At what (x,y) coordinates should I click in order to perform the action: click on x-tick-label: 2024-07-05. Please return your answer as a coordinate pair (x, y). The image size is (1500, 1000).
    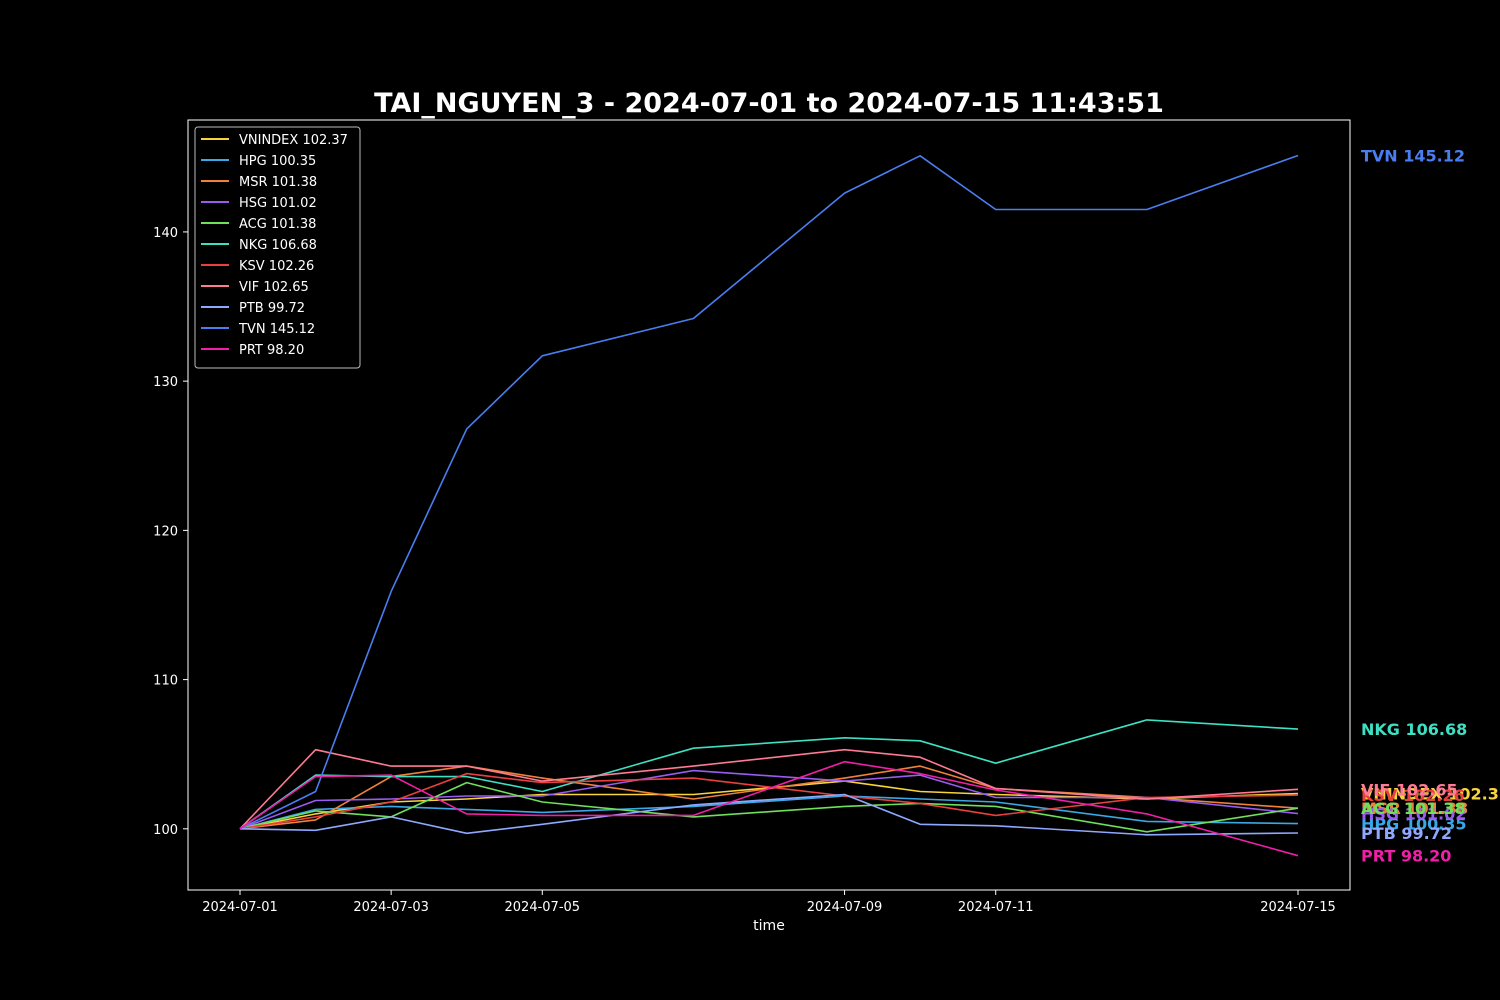
    Looking at the image, I should click on (543, 907).